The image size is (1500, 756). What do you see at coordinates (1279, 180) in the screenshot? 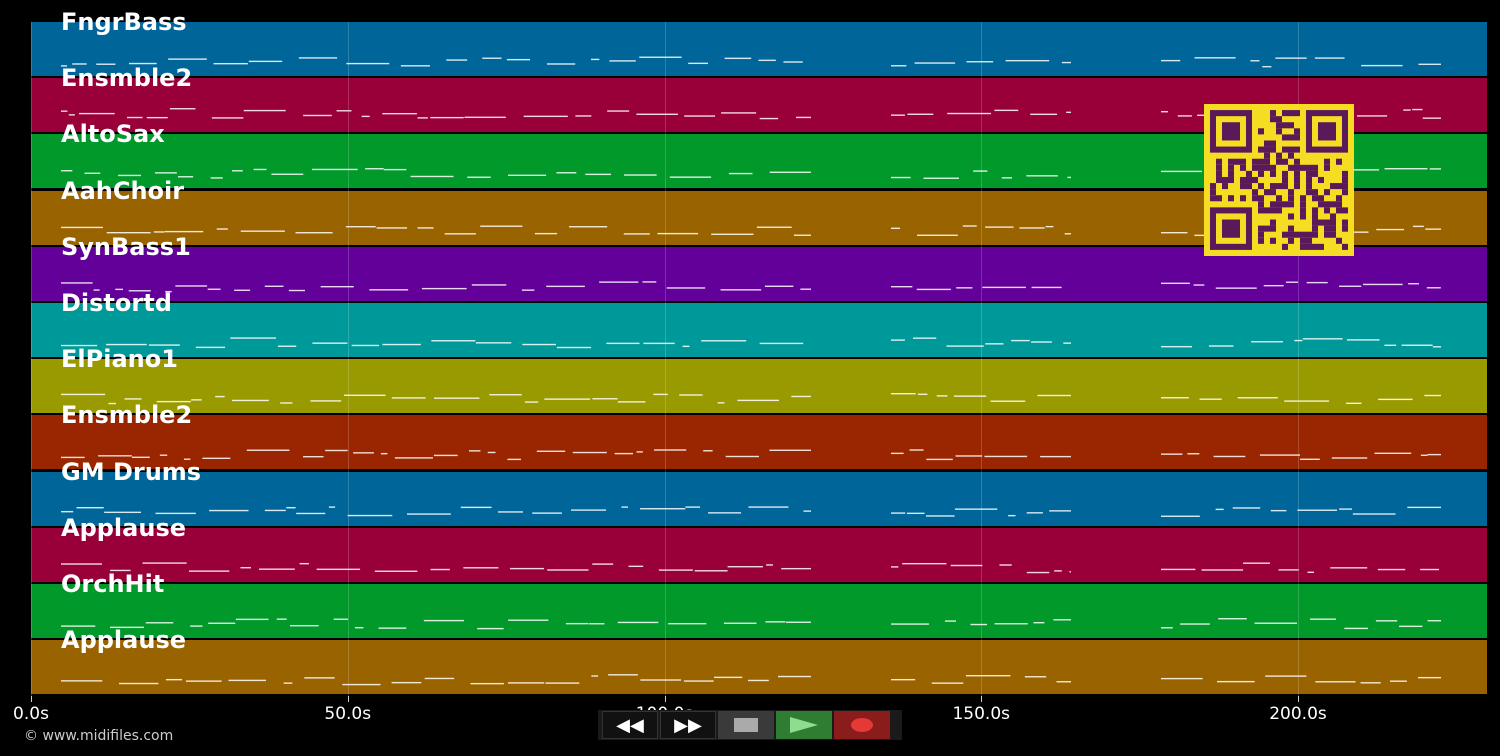
I see `qr-code-overlay` at bounding box center [1279, 180].